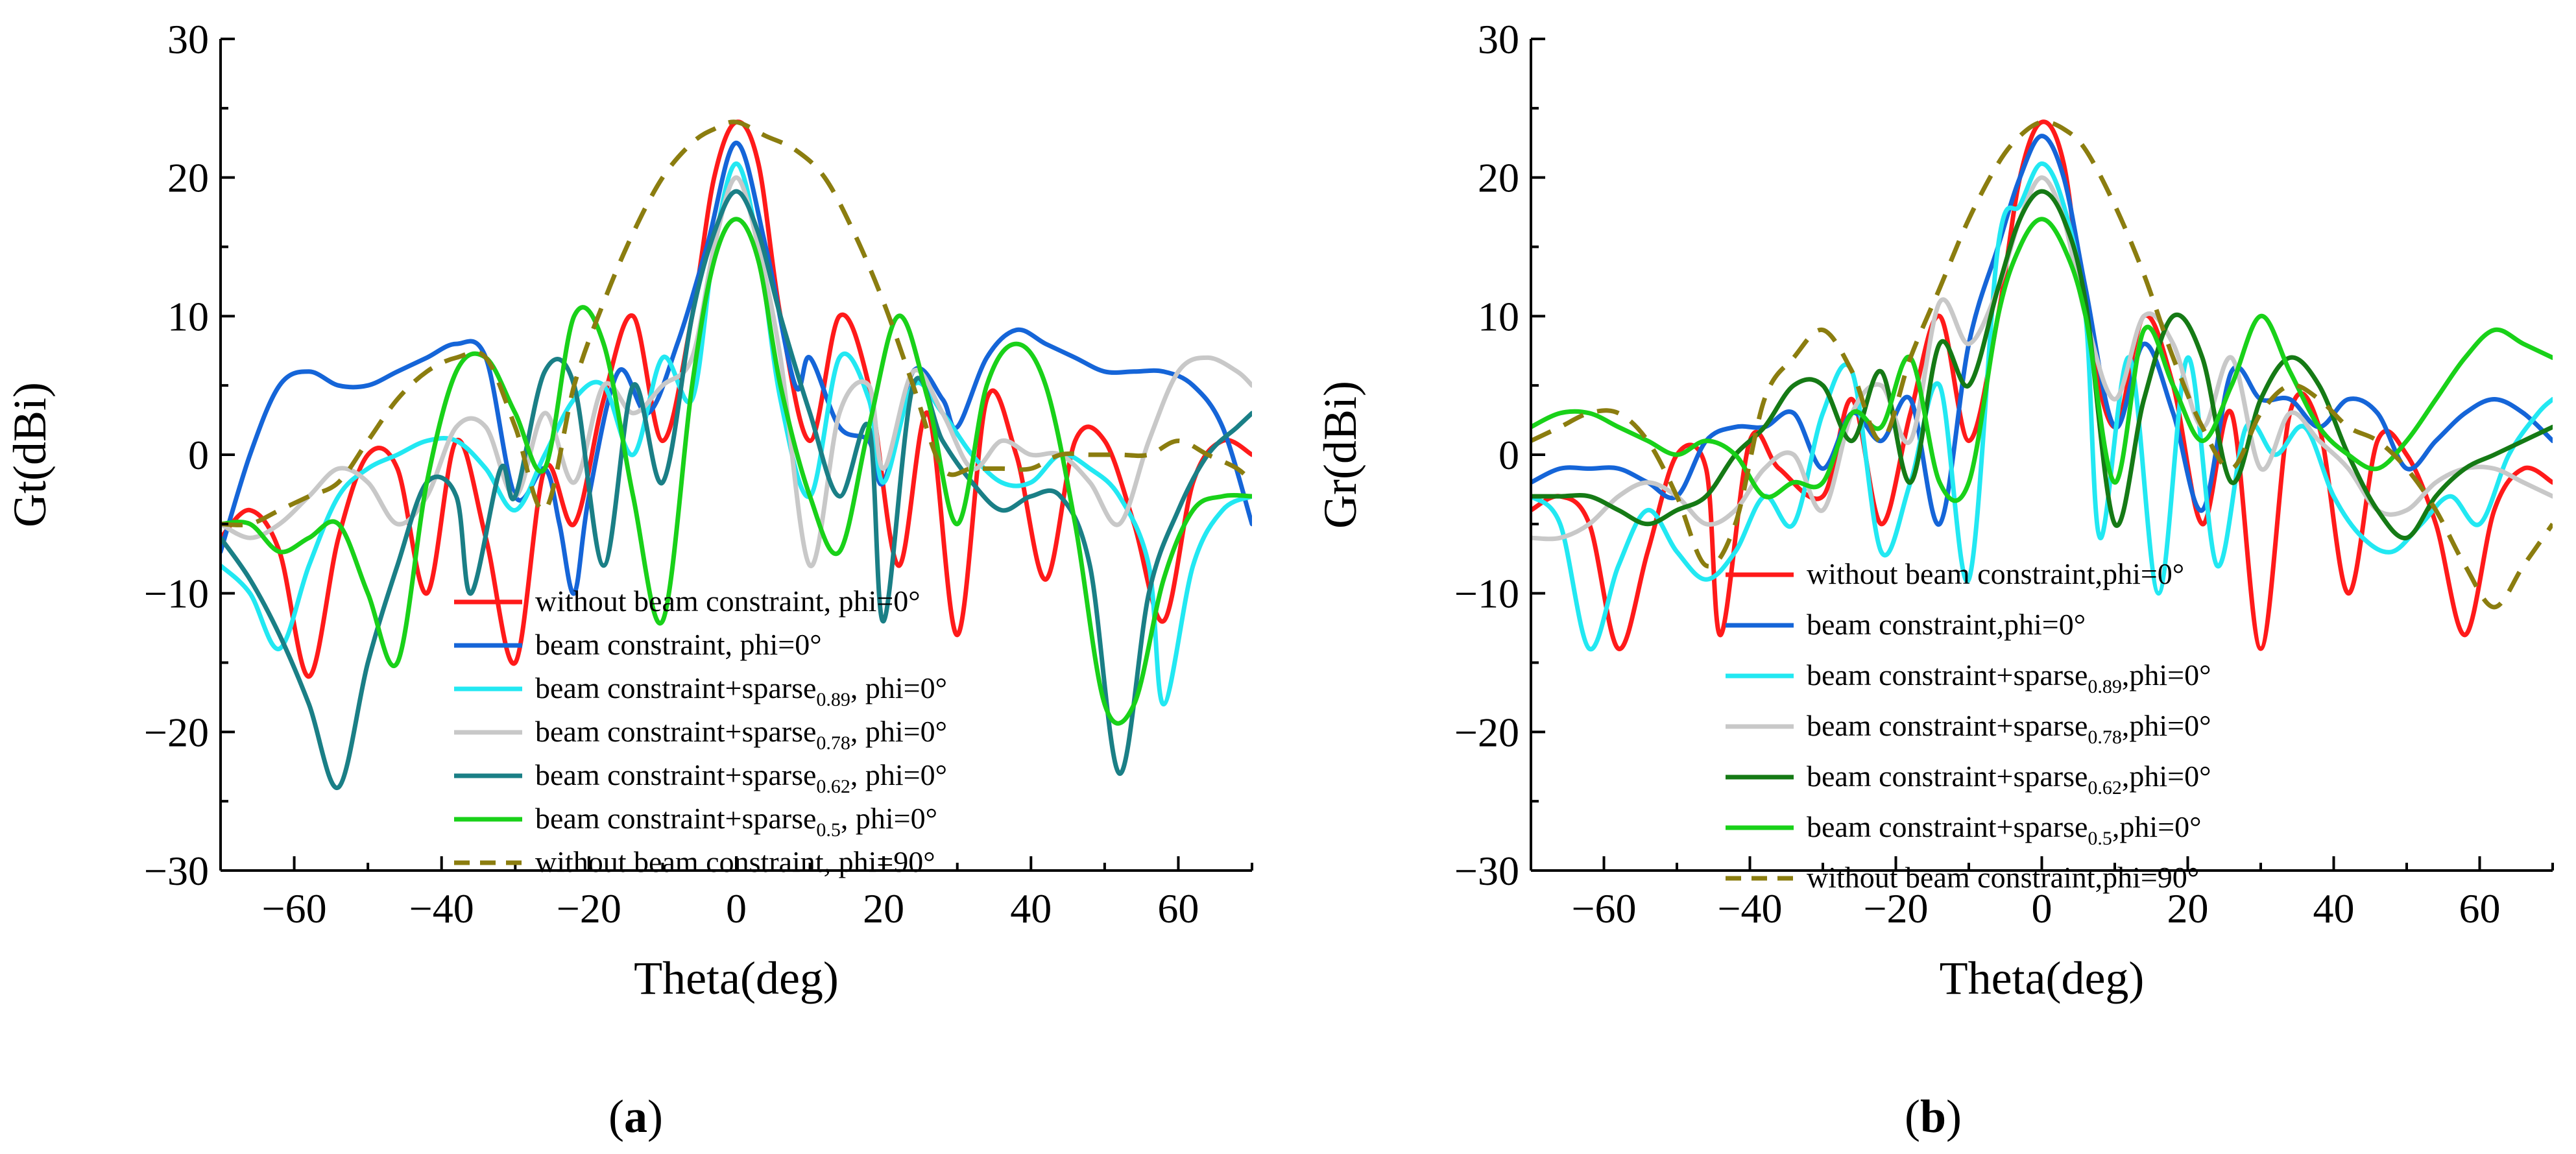 Image resolution: width=2576 pixels, height=1154 pixels. I want to click on legend-label-5: beam constraint+sparse0.62,phi=0°, so click(2009, 779).